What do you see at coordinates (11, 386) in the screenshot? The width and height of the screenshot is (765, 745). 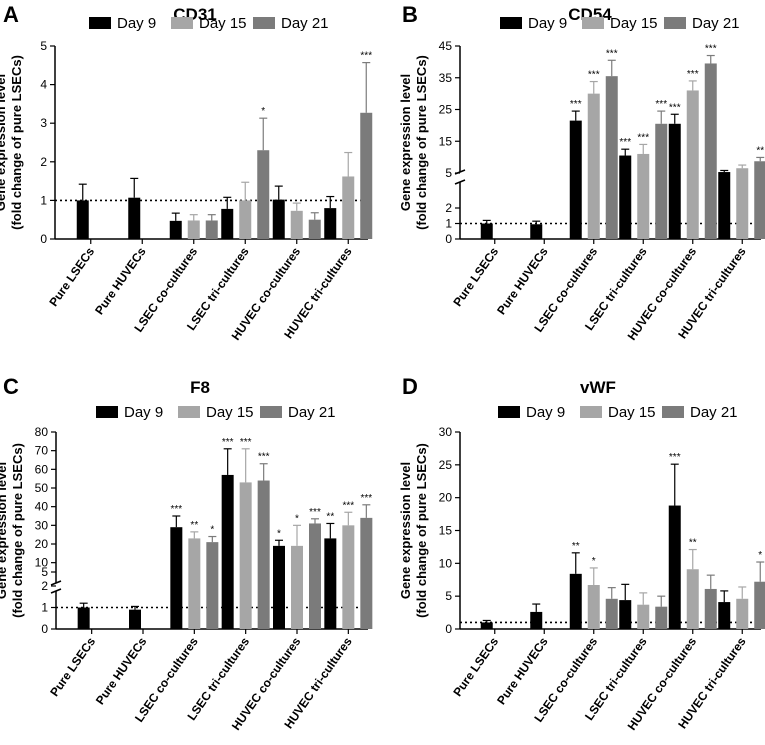 I see `panel-letter: C` at bounding box center [11, 386].